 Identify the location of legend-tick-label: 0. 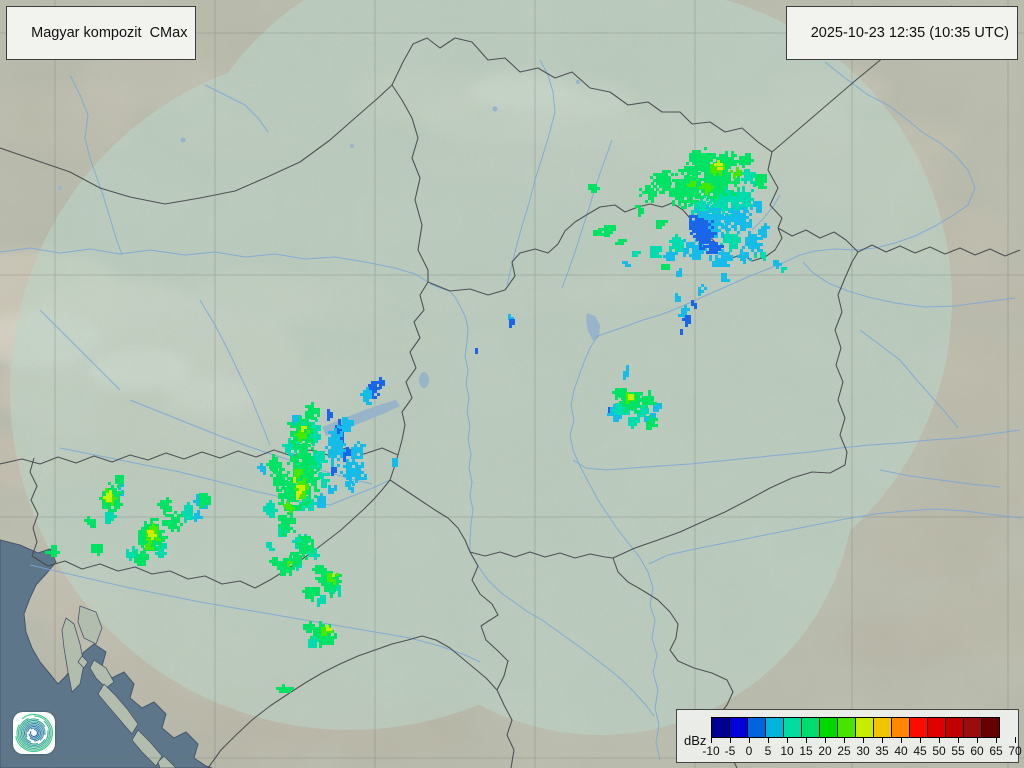
(749, 751).